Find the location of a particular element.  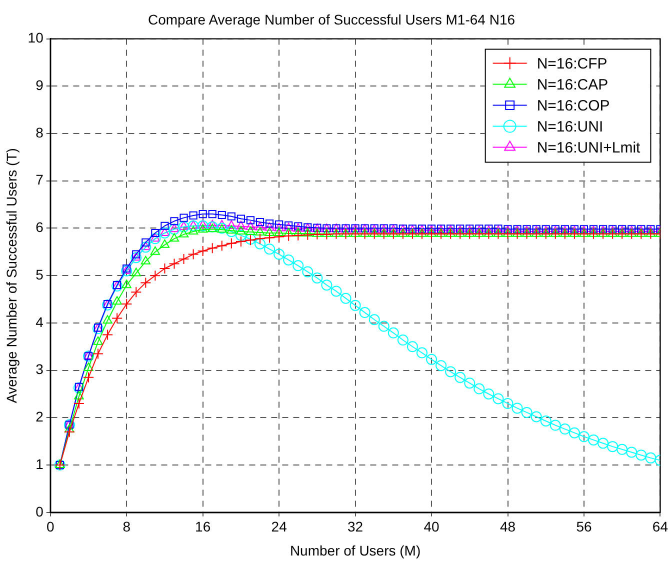

y-tick-label: 3 is located at coordinates (40, 369).